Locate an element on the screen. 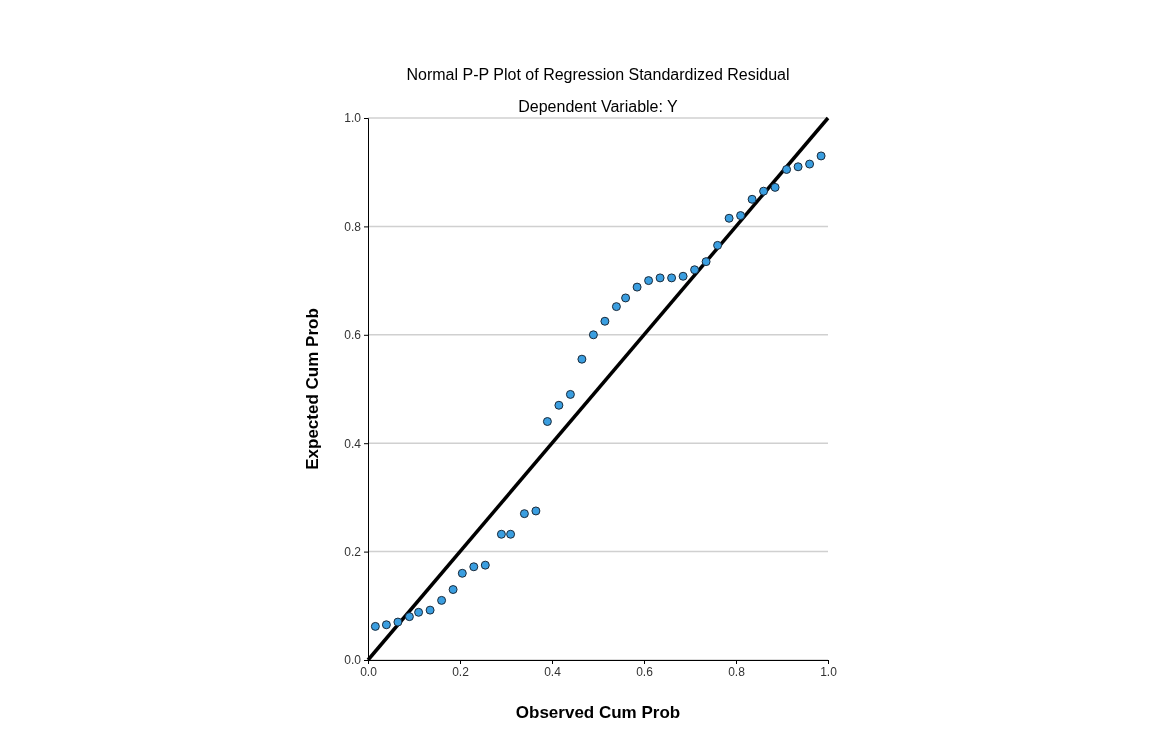 Image resolution: width=1175 pixels, height=733 pixels. x-tick-label: 0.4 is located at coordinates (553, 671).